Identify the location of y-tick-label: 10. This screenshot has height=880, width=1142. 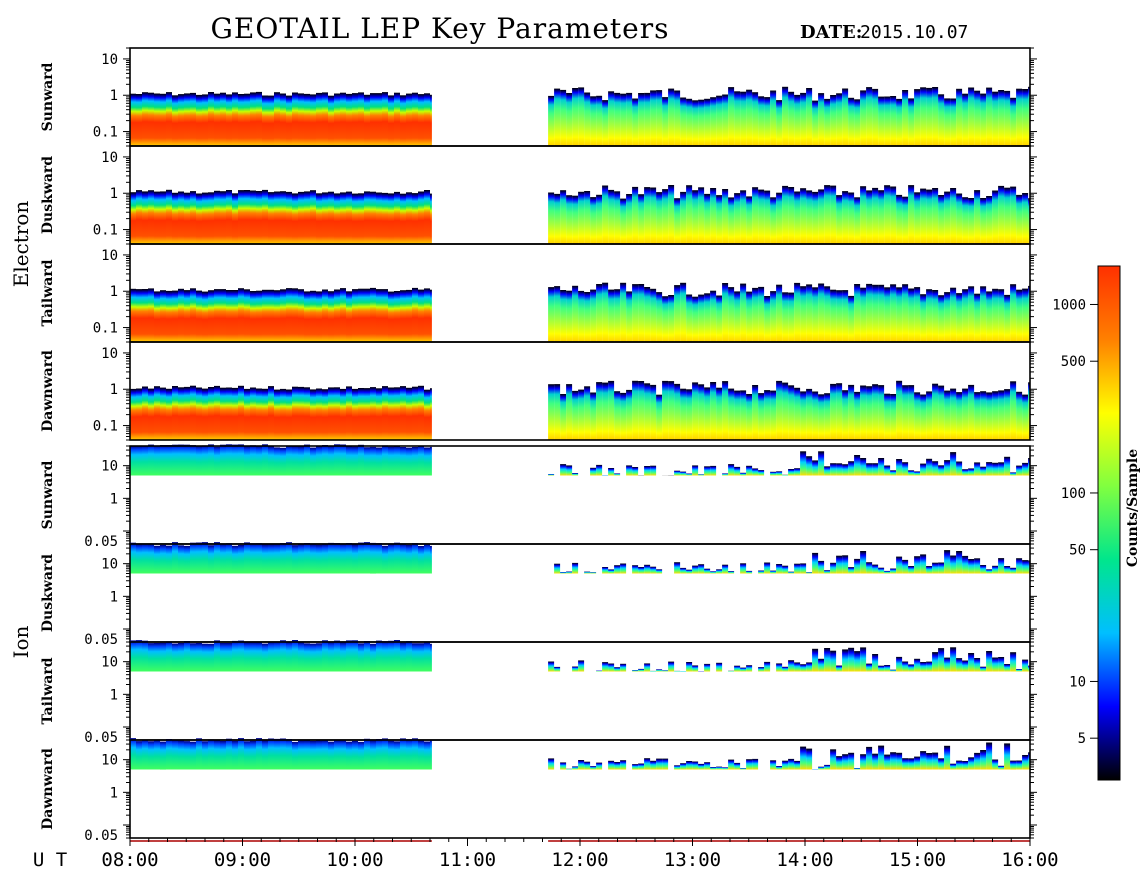
(109, 565).